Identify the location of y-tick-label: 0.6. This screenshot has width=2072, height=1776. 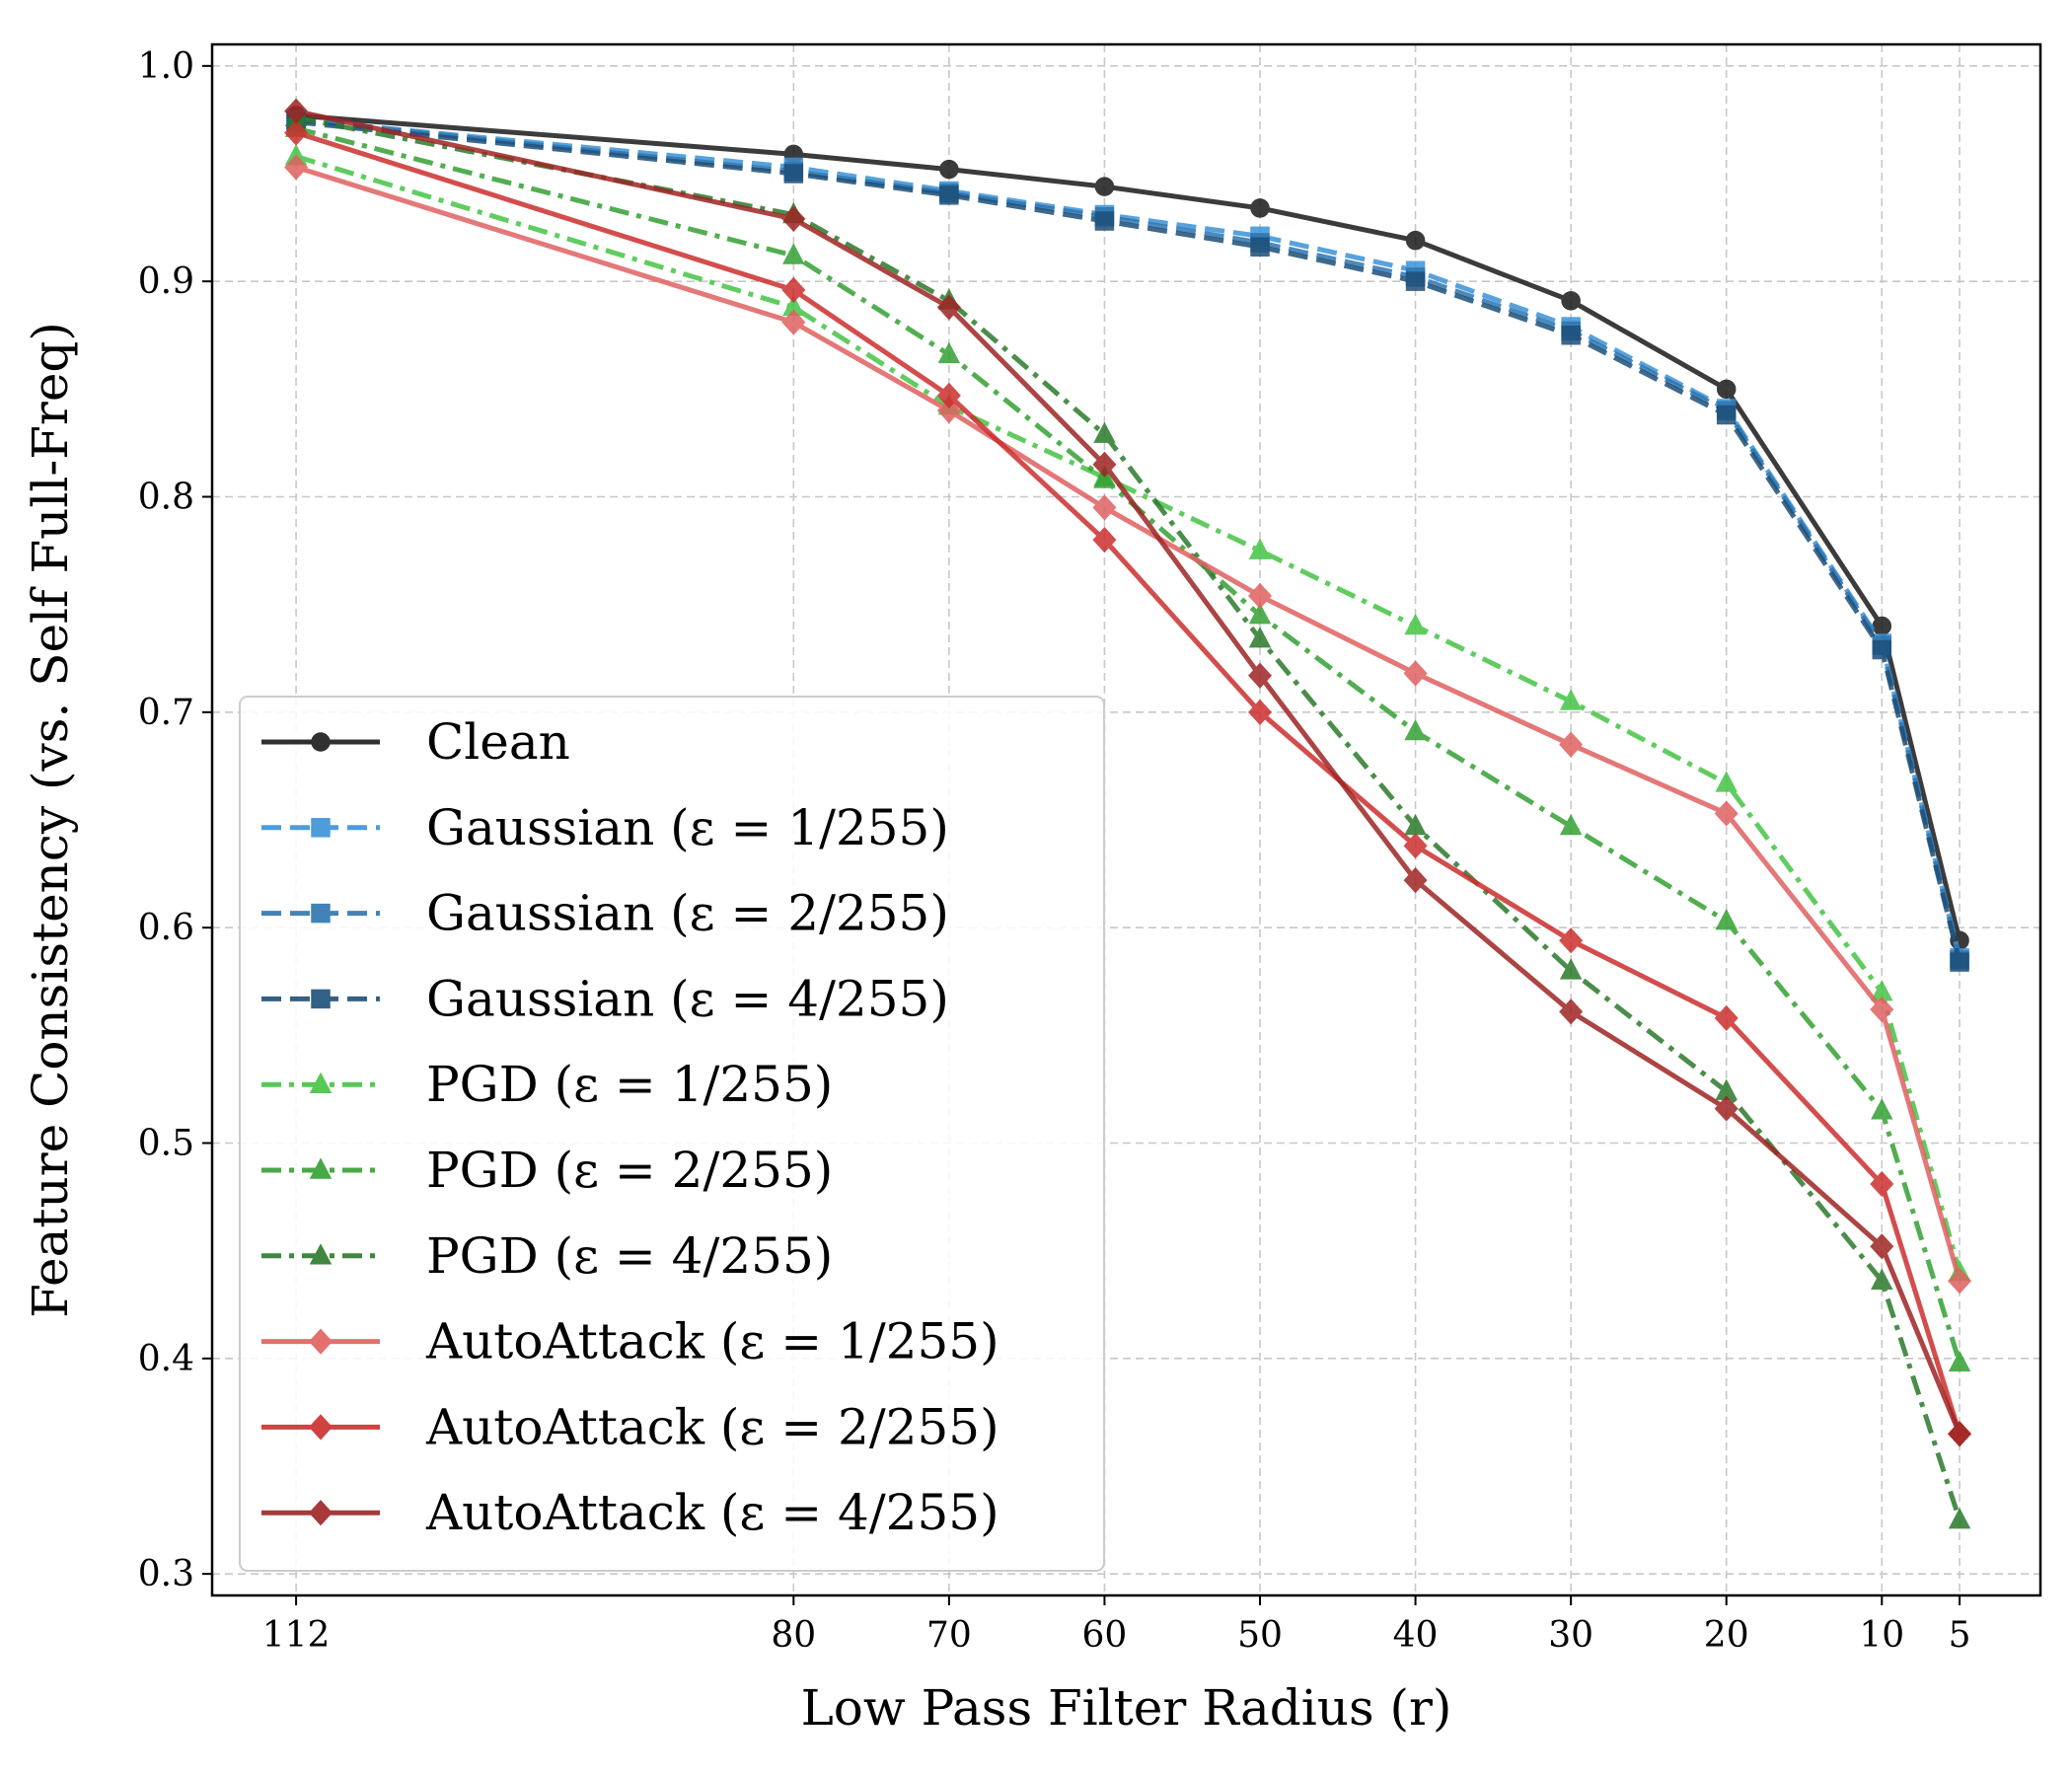
(166, 928).